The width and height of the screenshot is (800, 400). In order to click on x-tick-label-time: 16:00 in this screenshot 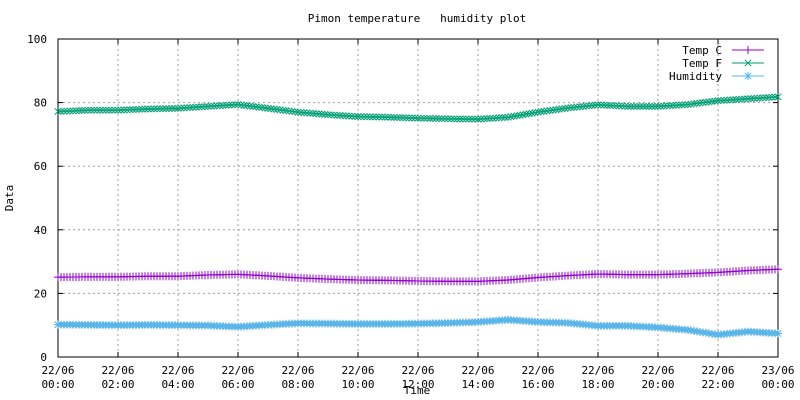, I will do `click(537, 384)`.